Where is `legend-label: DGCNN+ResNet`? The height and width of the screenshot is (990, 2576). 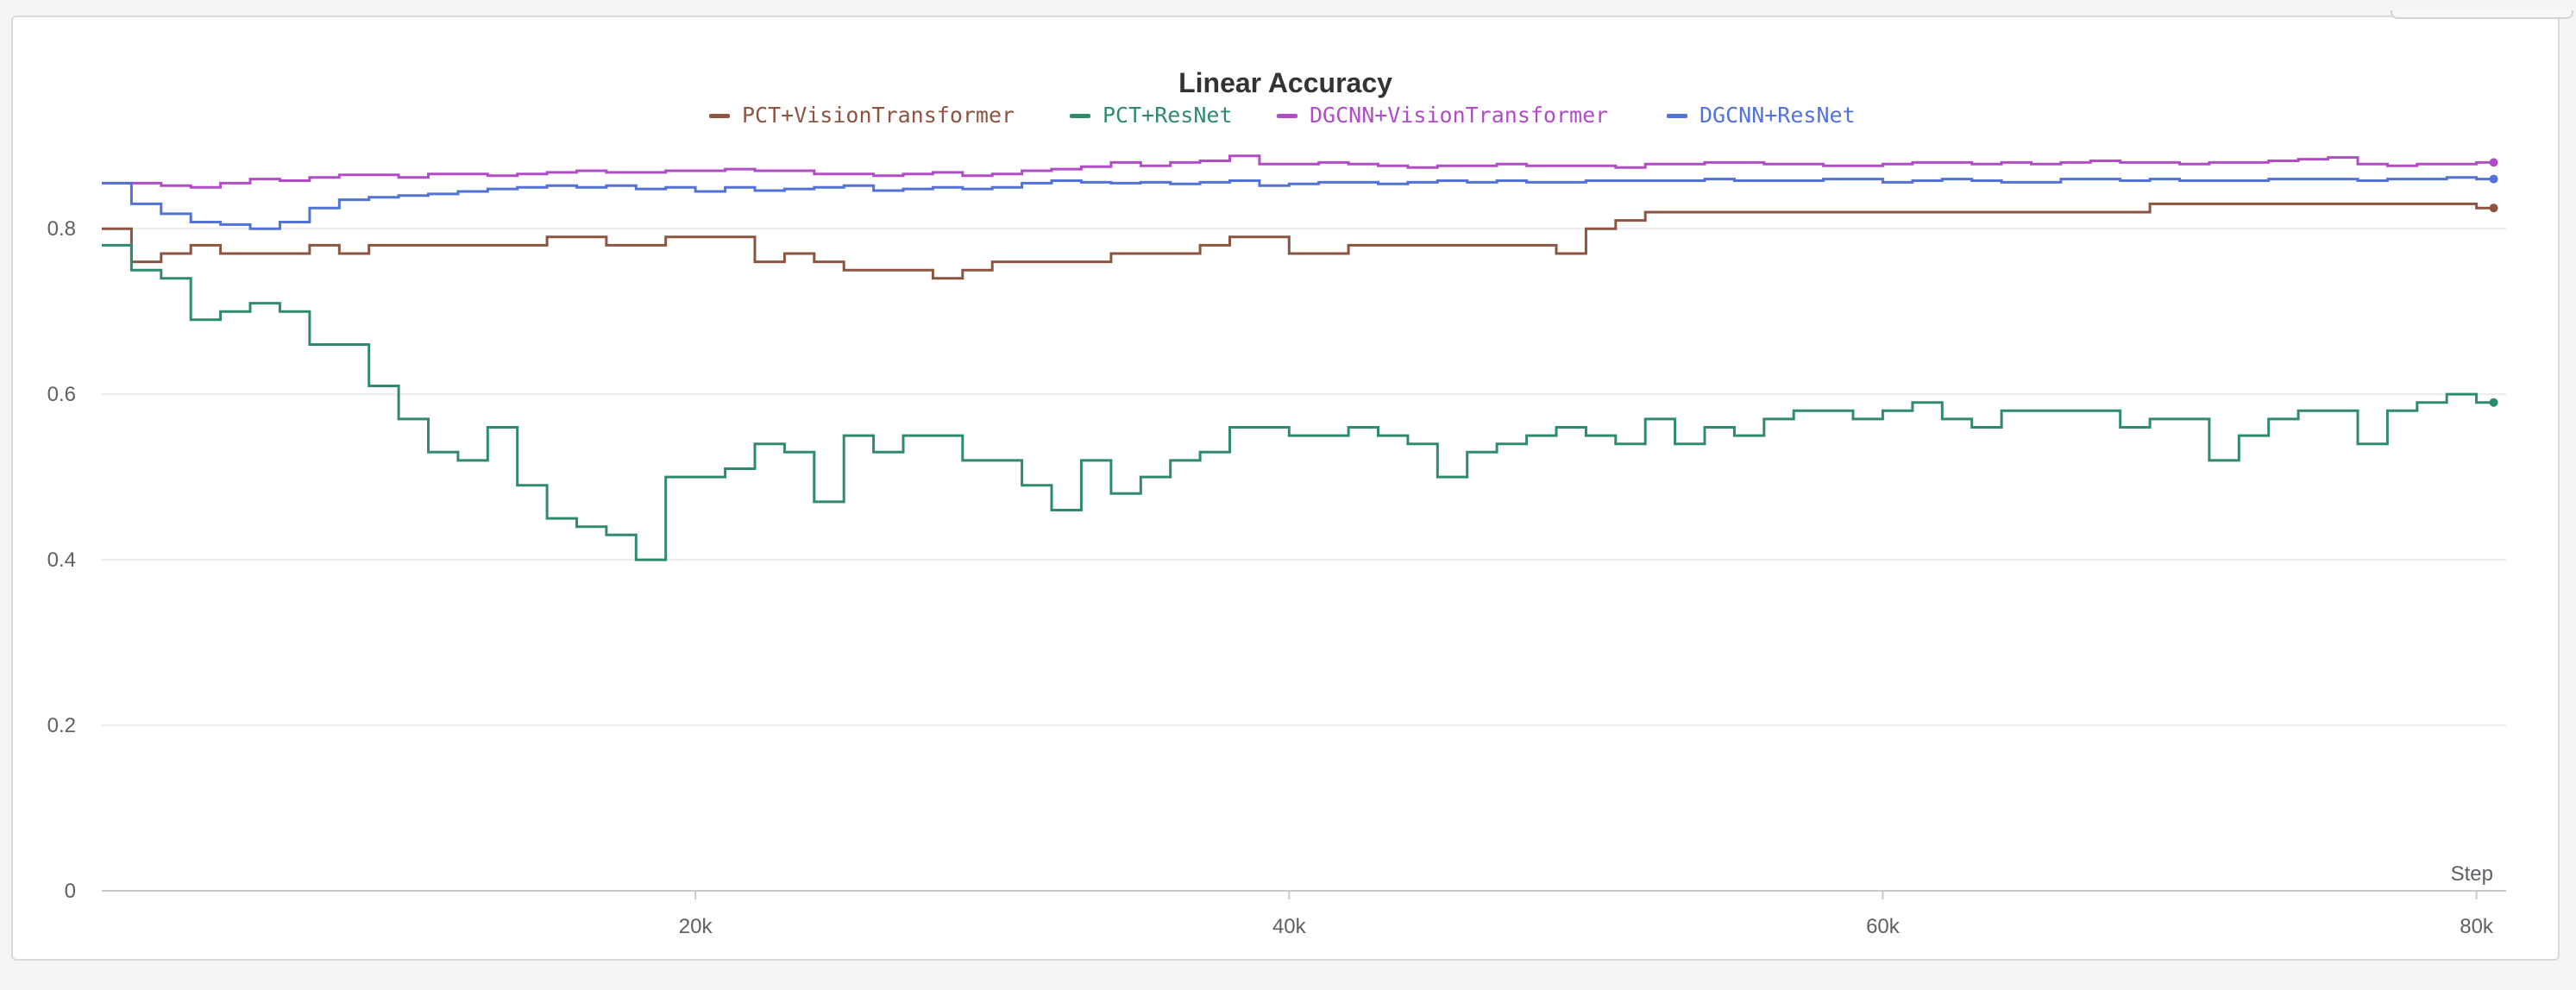
legend-label: DGCNN+ResNet is located at coordinates (1778, 115).